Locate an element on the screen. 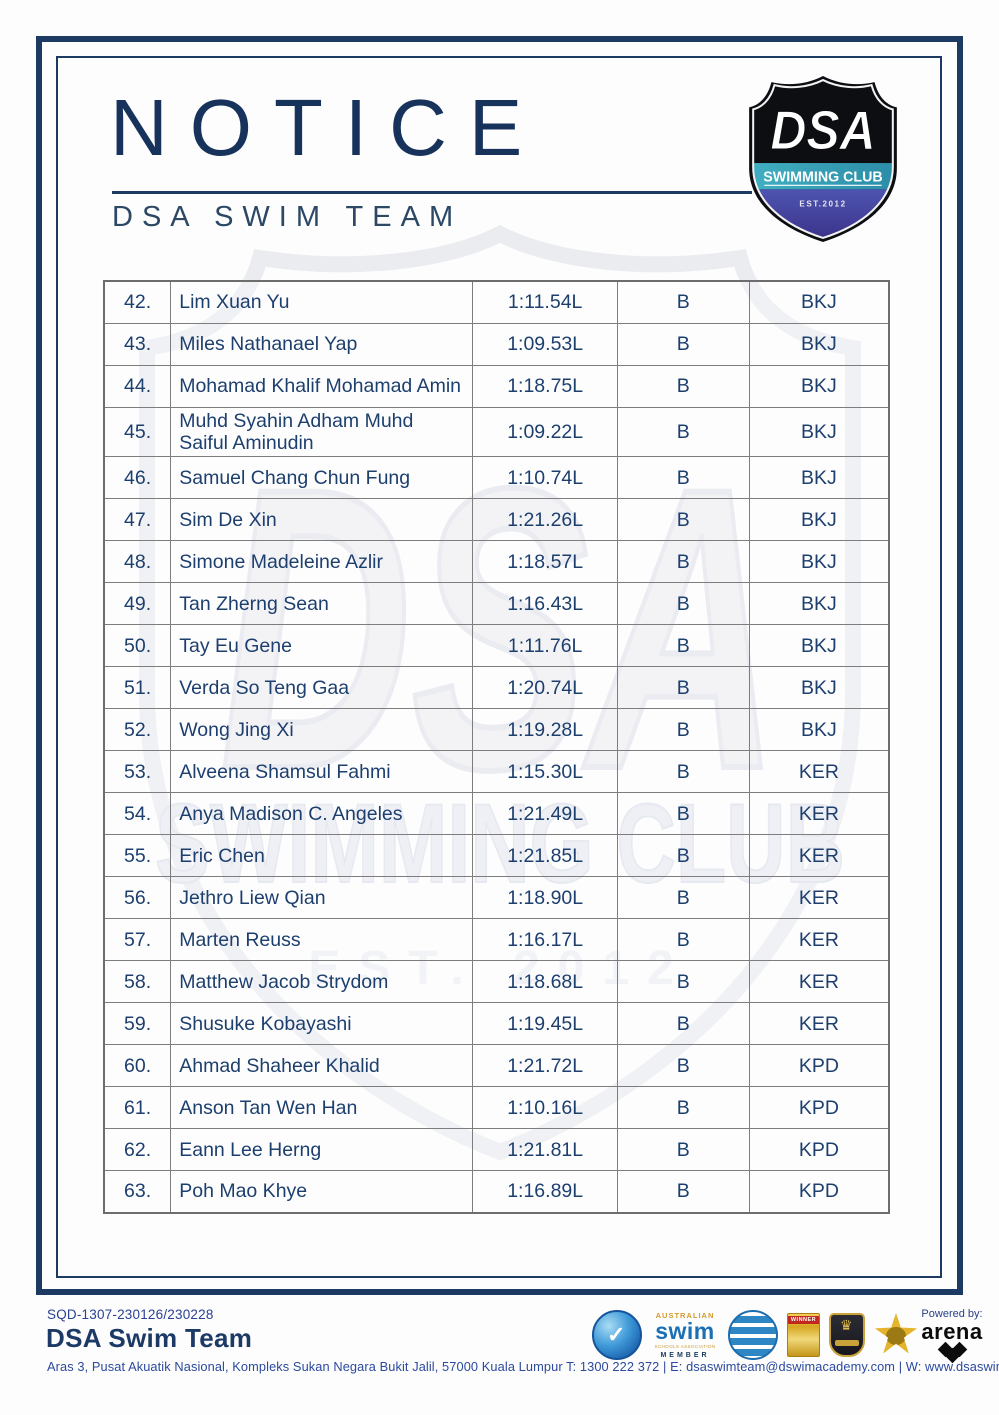  swimmer-name-cell: Tan Zherng Sean is located at coordinates (322, 604).